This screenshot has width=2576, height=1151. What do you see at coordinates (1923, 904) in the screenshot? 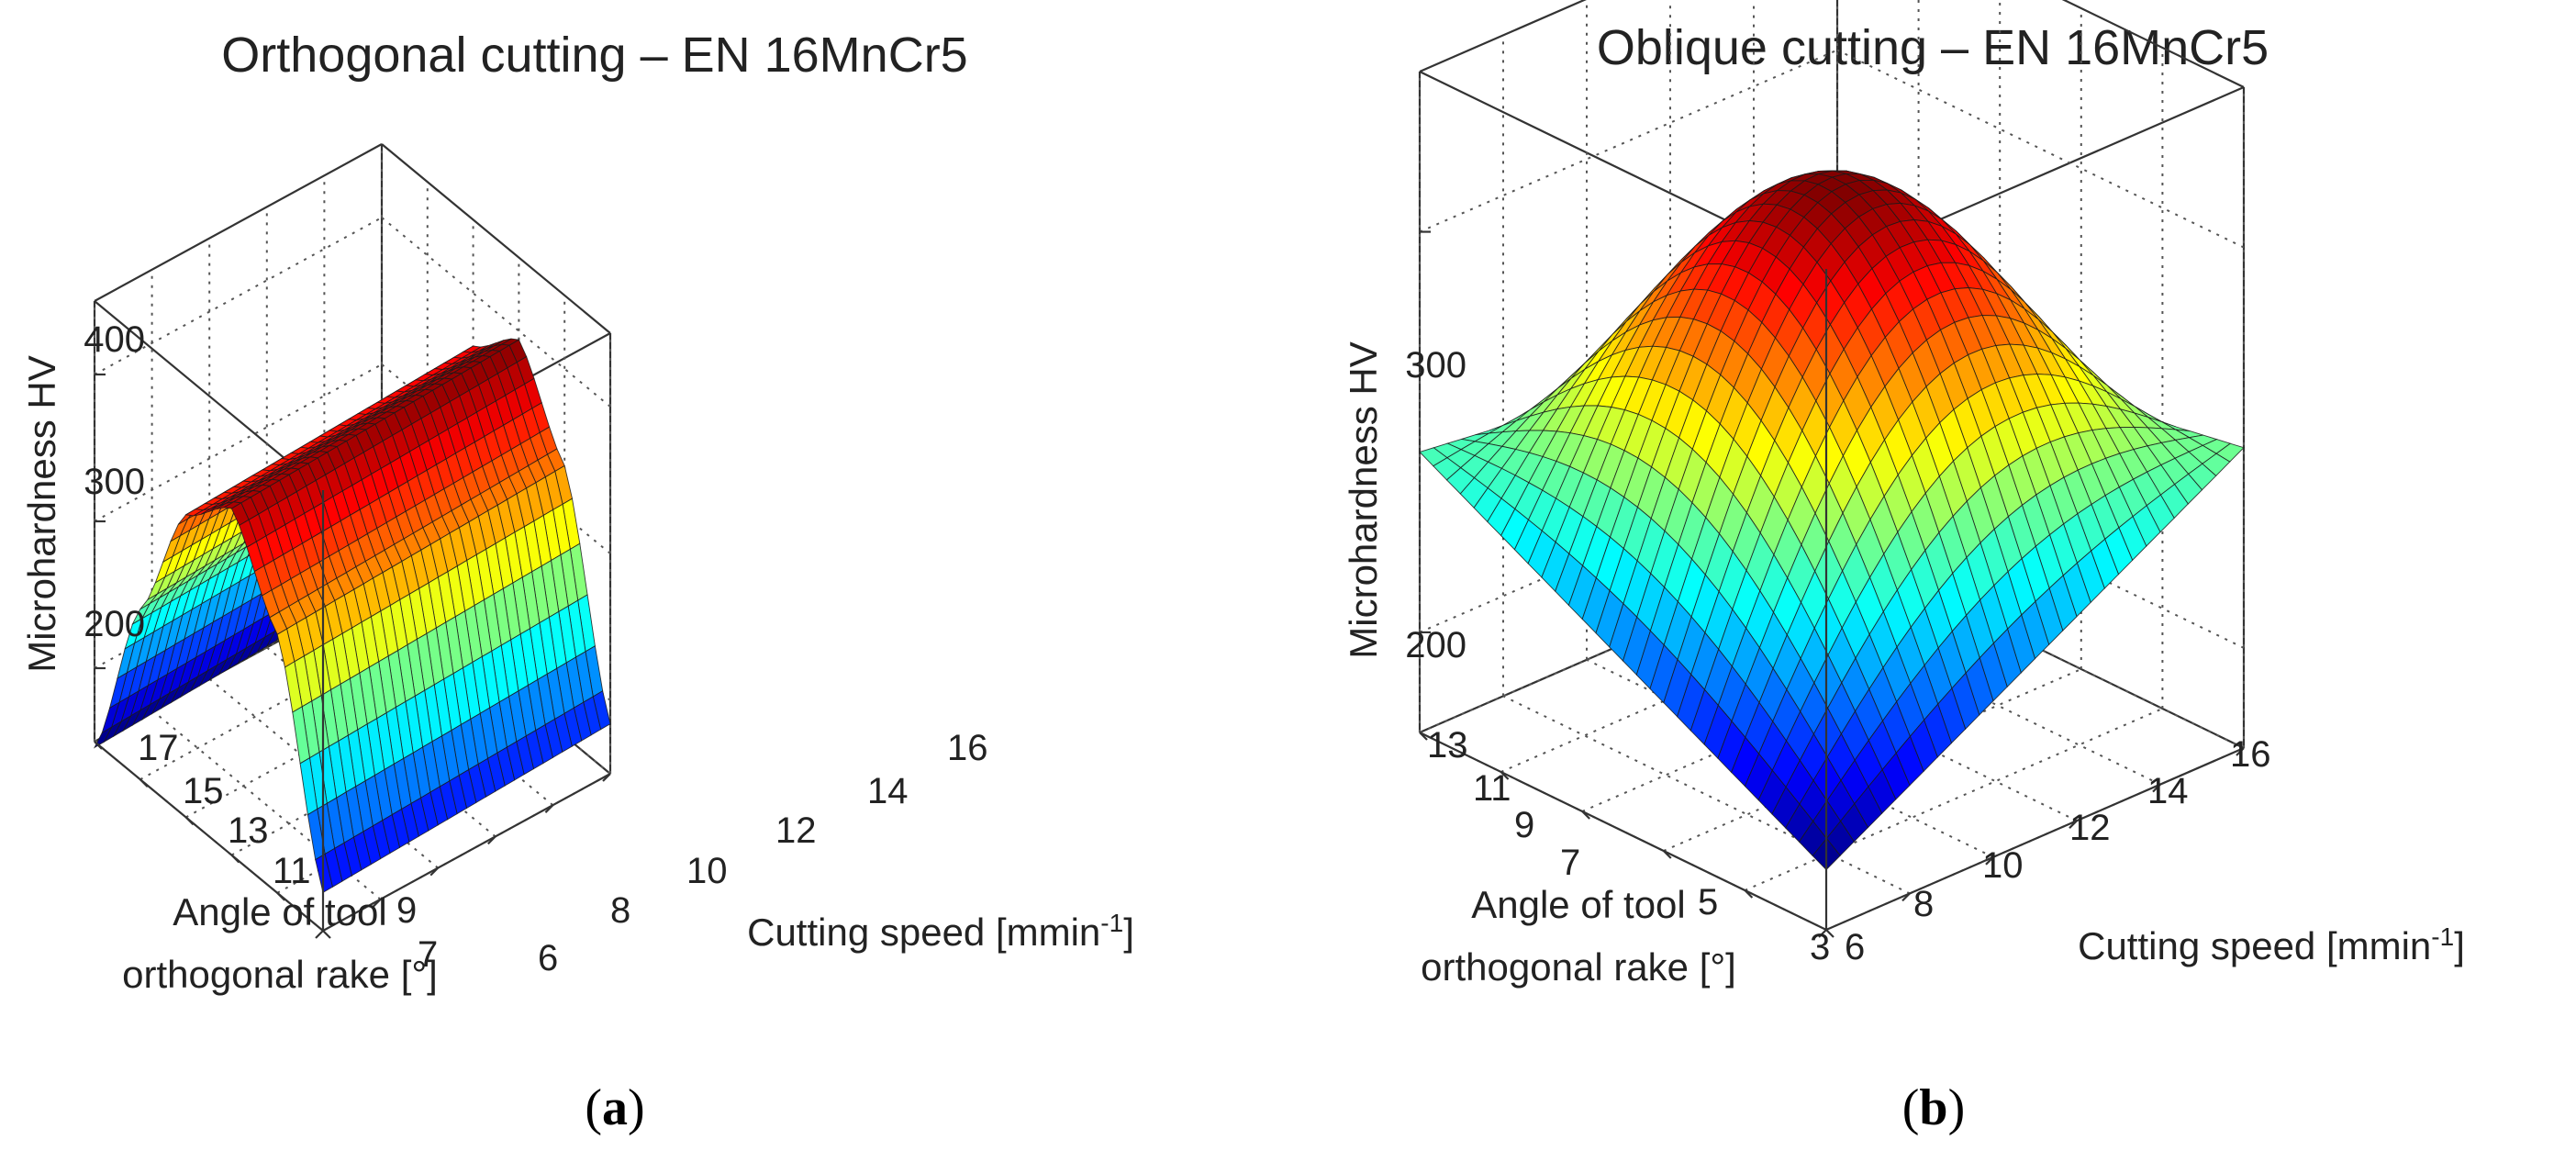
I see `chart-b-xt: 8` at bounding box center [1923, 904].